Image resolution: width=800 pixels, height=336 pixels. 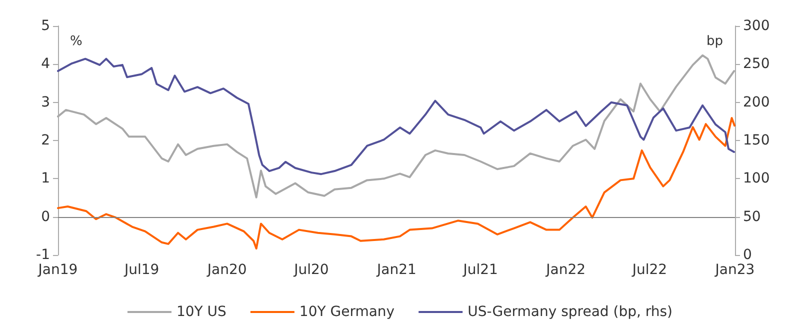 What do you see at coordinates (45, 140) in the screenshot?
I see `y-tick-label: 2` at bounding box center [45, 140].